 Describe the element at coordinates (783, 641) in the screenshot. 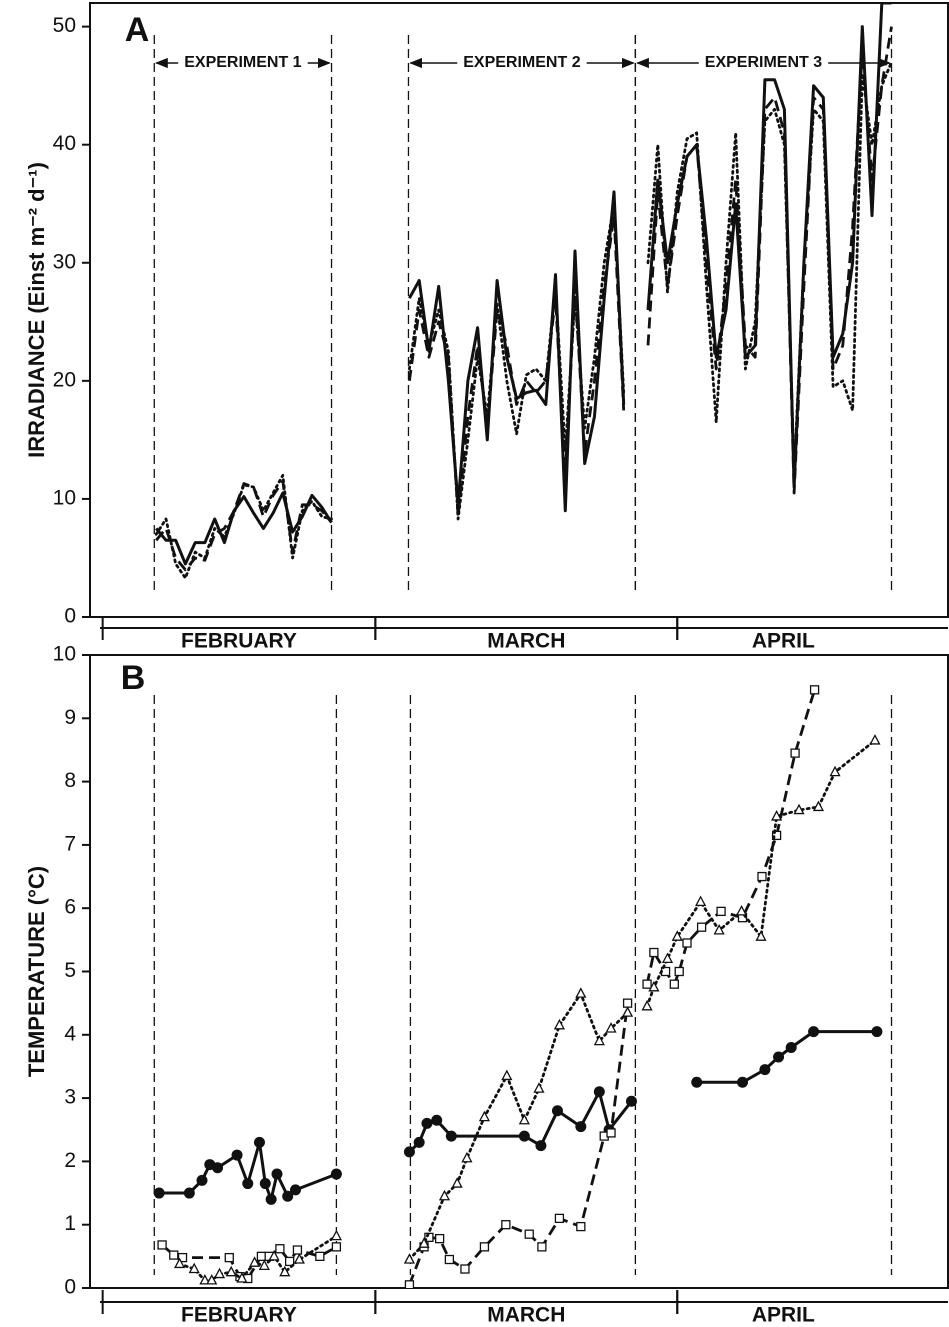

I see `month-label: APRIL` at that location.